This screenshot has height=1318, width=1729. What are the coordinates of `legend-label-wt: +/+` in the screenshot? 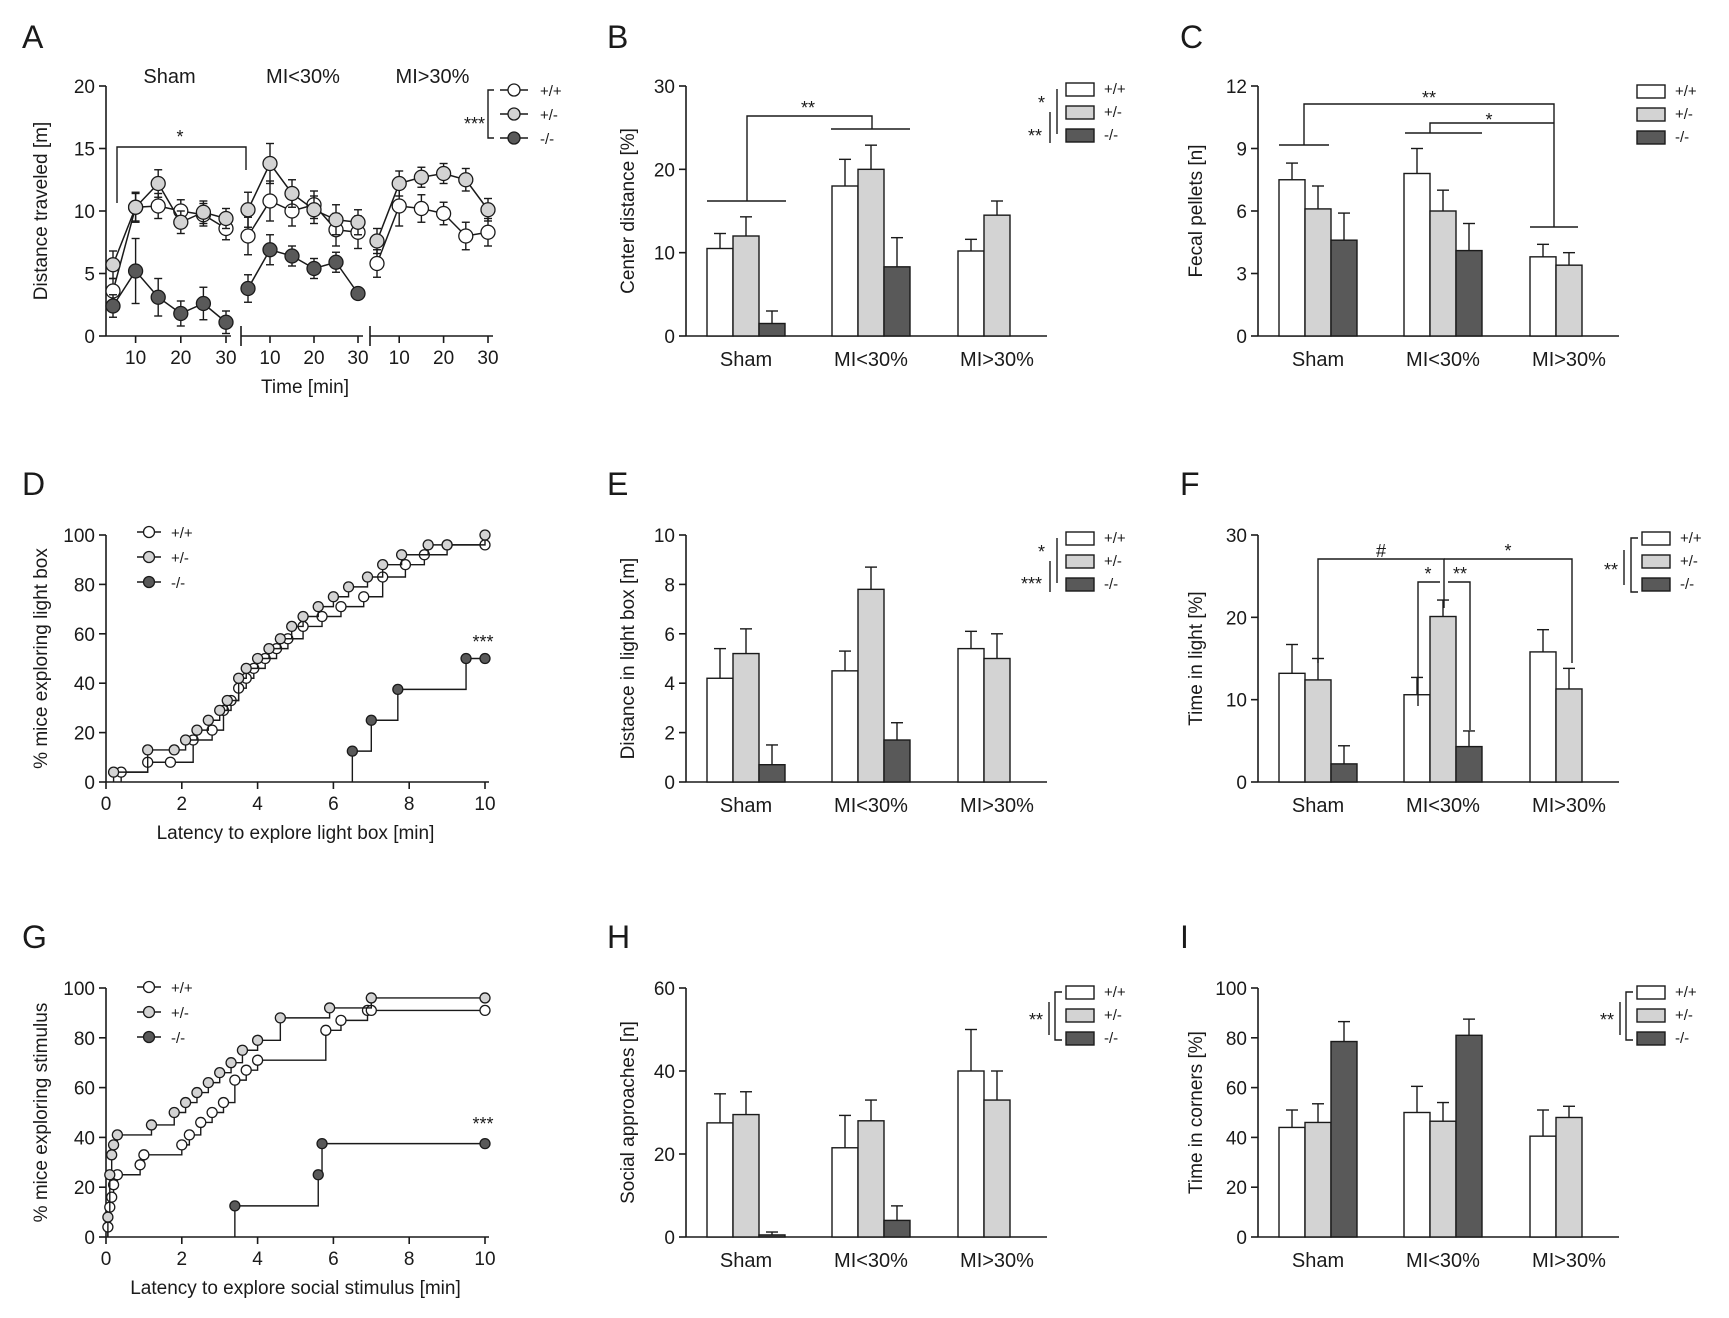 It's located at (1115, 538).